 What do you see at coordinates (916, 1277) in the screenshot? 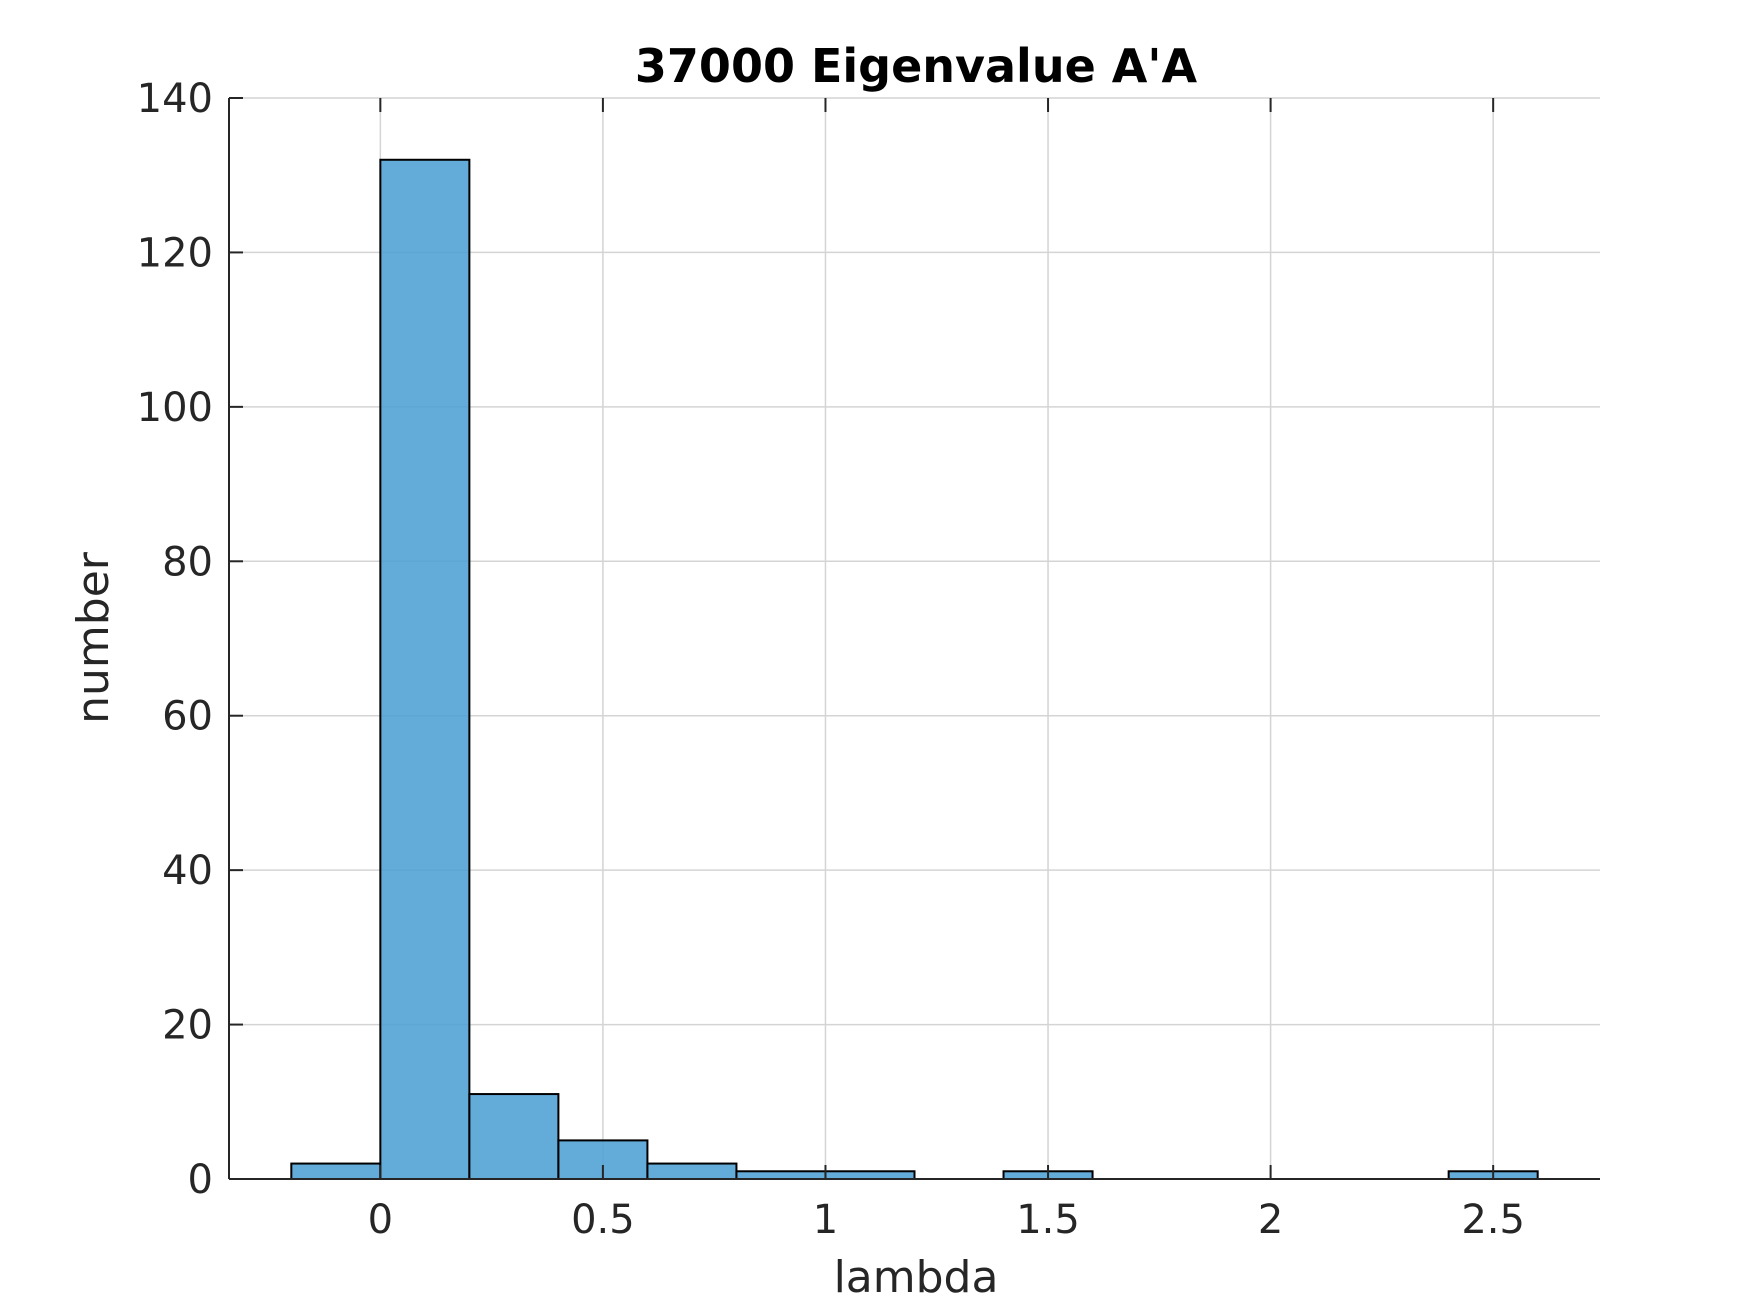
I see `x-axis-label: lambda` at bounding box center [916, 1277].